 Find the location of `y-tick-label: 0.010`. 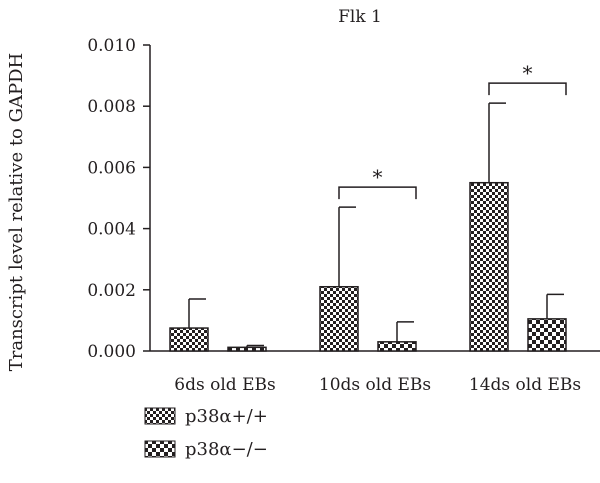

y-tick-label: 0.010 is located at coordinates (111, 46).